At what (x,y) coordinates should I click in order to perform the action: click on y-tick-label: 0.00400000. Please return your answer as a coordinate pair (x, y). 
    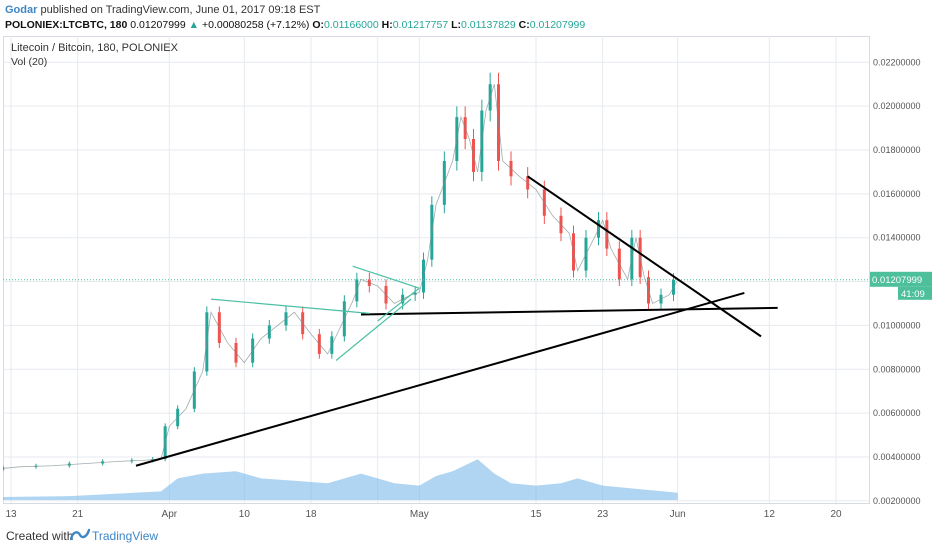
    Looking at the image, I should click on (897, 457).